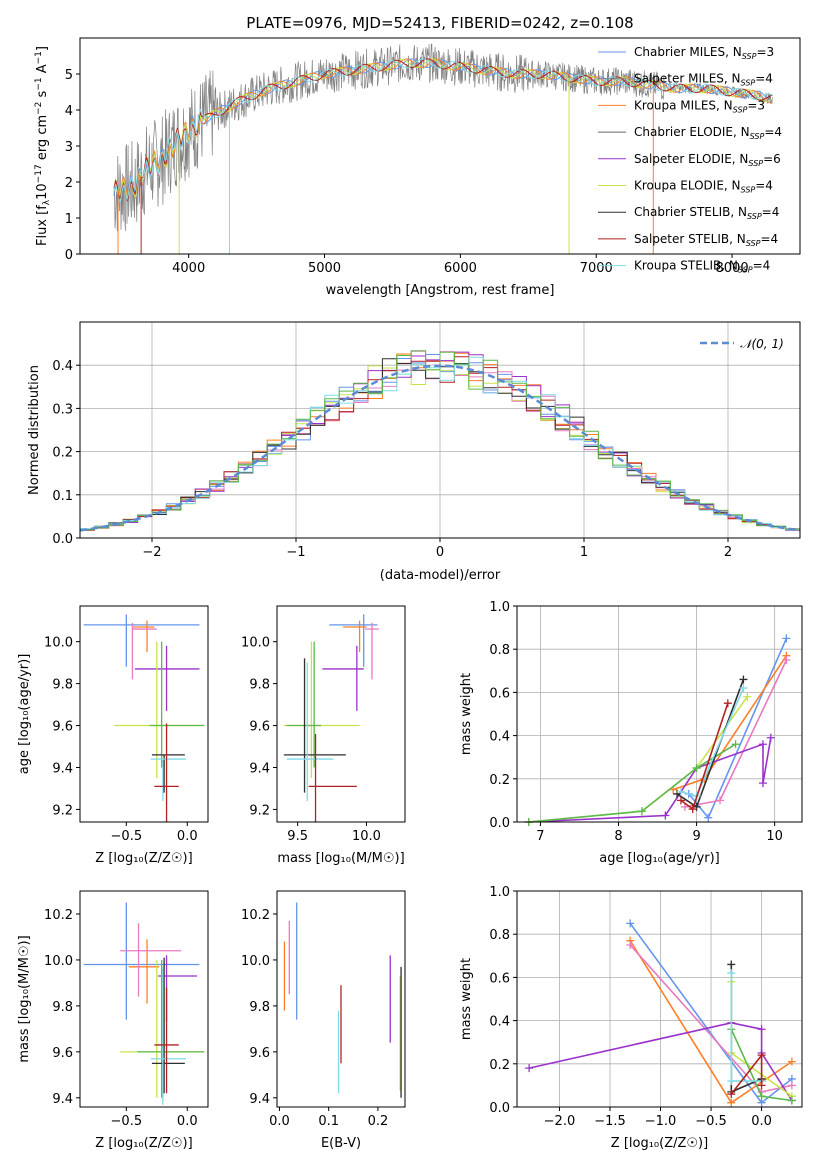 Image resolution: width=819 pixels, height=1170 pixels. What do you see at coordinates (62, 496) in the screenshot?
I see `y-tick-label: 0.1` at bounding box center [62, 496].